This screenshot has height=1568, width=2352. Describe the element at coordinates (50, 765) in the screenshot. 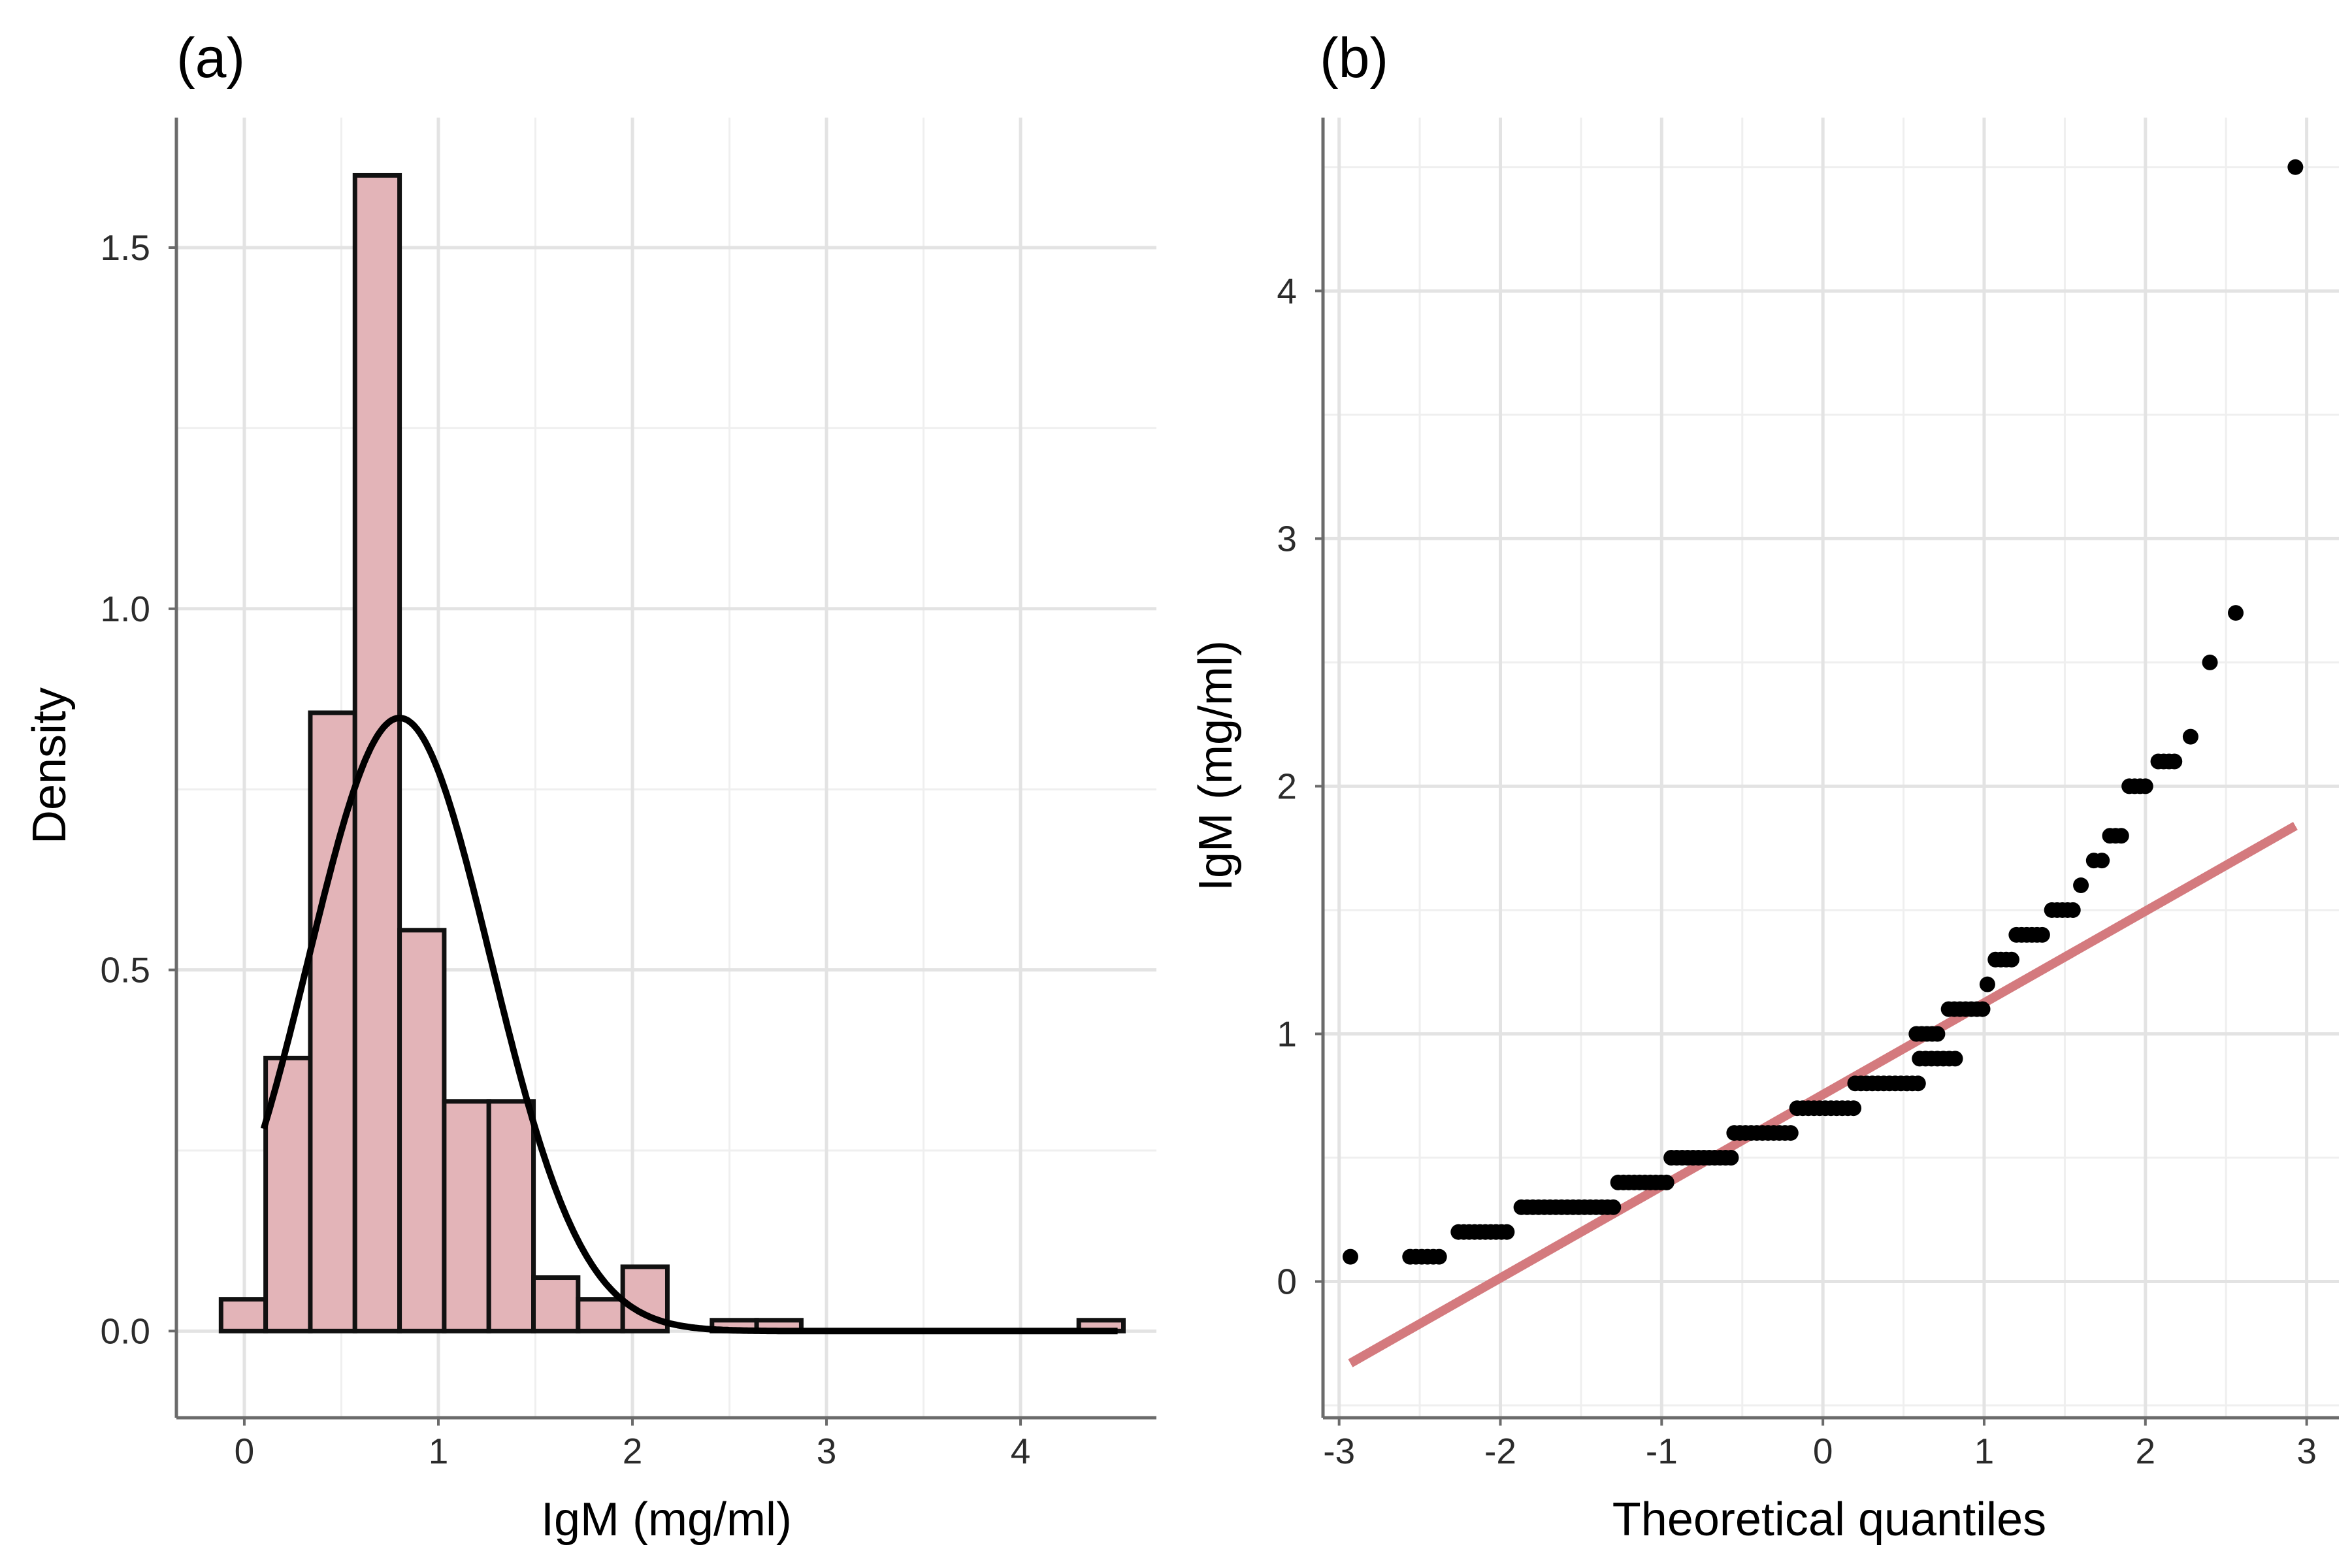

I see `histogram-y-axis-title: Density` at that location.